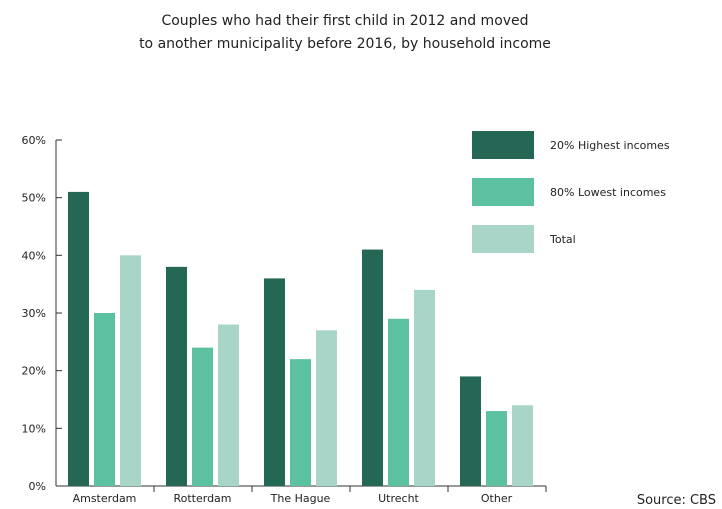  What do you see at coordinates (34, 255) in the screenshot?
I see `y-tick-label: 40%` at bounding box center [34, 255].